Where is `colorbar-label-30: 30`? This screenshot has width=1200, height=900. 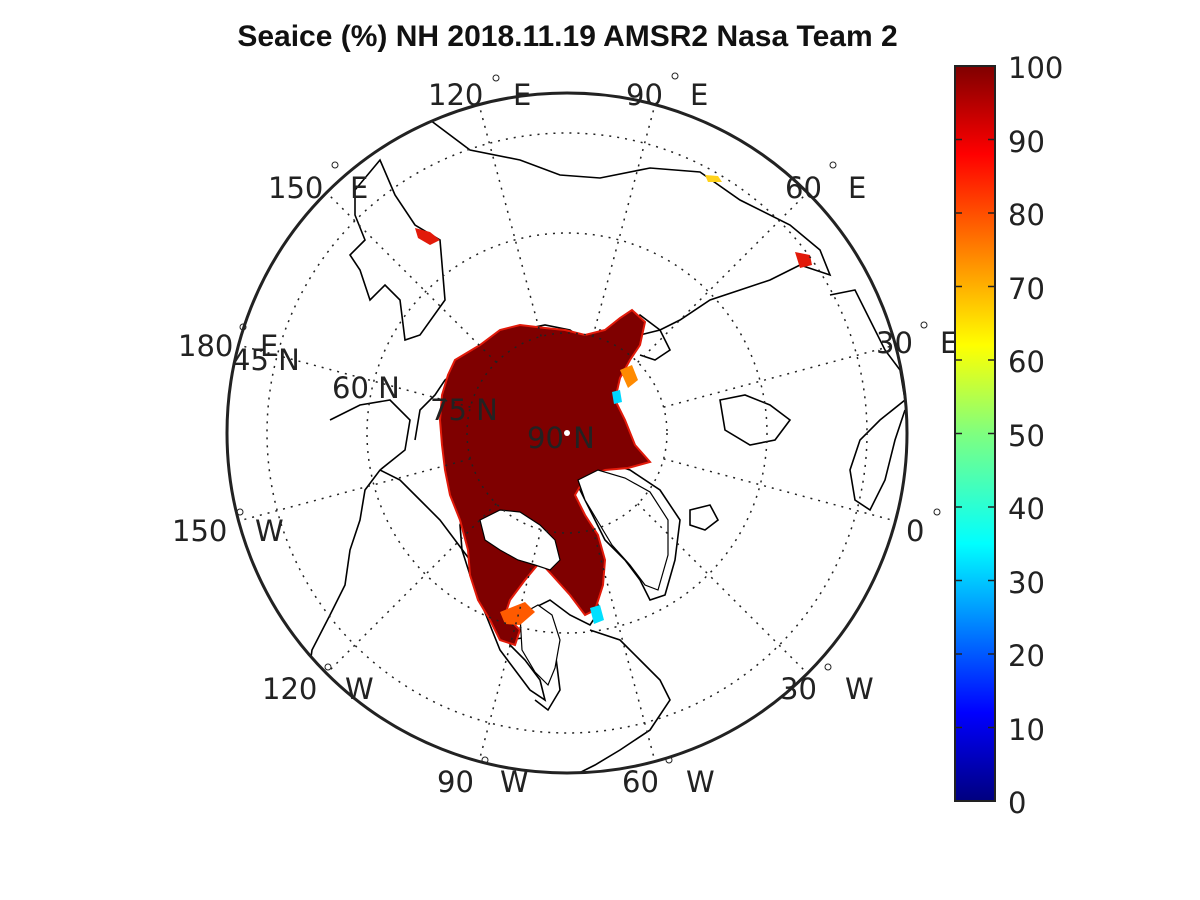
colorbar-label-30: 30 is located at coordinates (1026, 583).